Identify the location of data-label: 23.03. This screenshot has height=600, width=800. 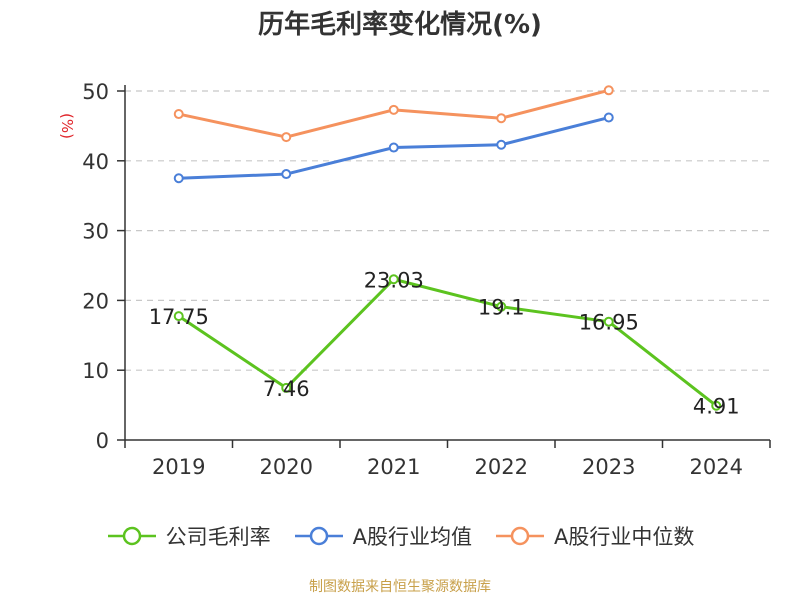
(394, 280).